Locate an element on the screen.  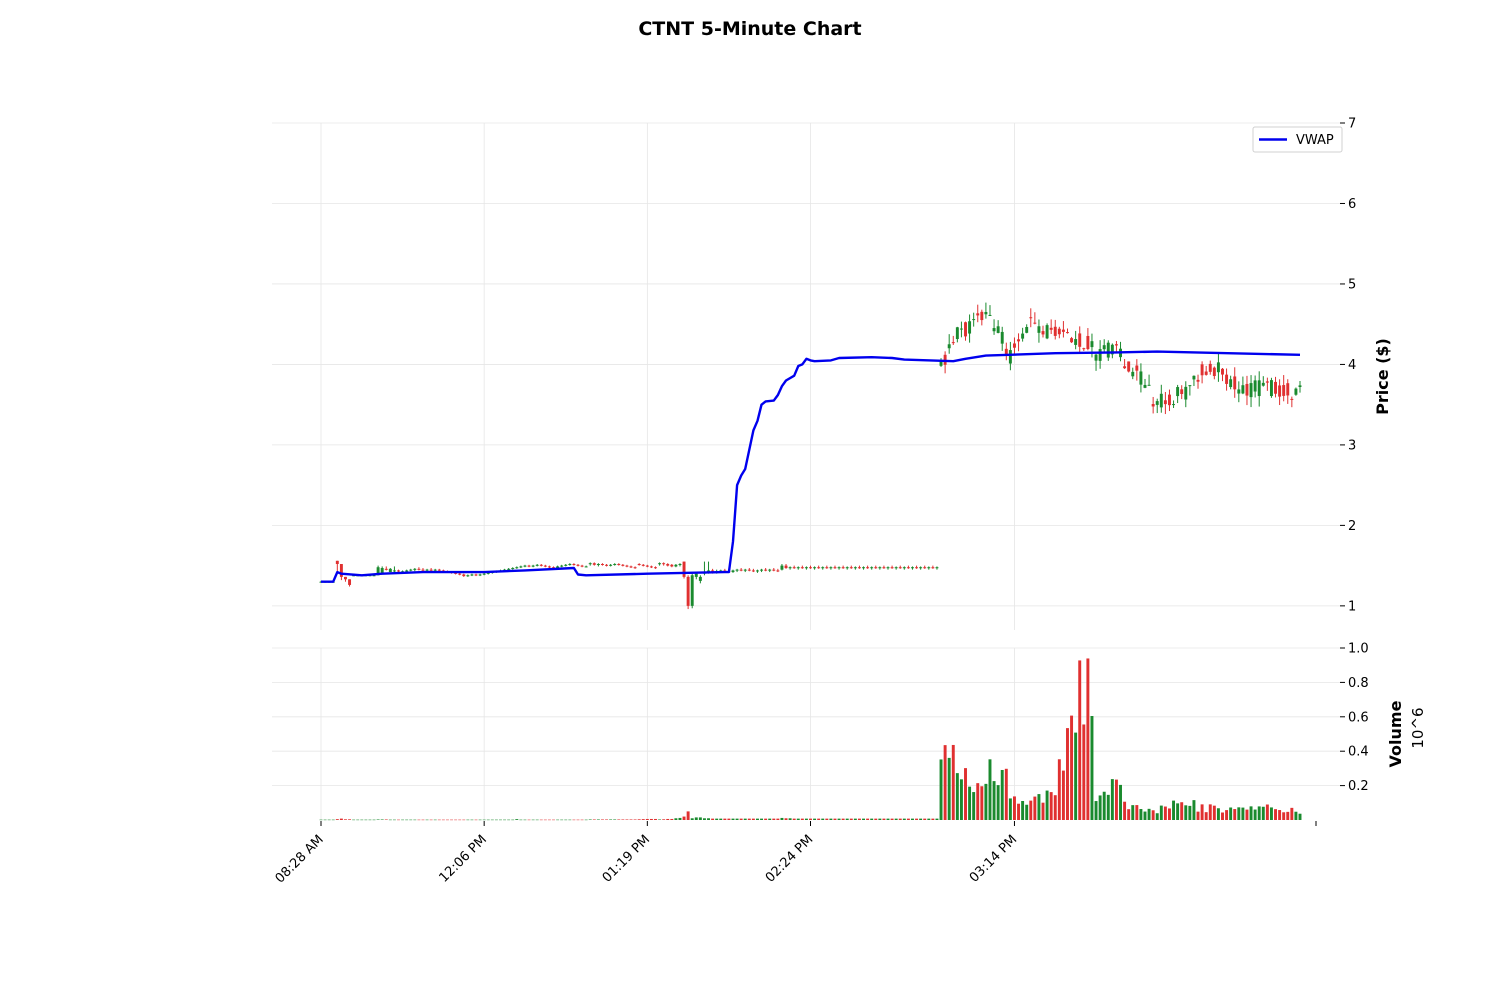
volume-axis-label: Volume is located at coordinates (1395, 733).